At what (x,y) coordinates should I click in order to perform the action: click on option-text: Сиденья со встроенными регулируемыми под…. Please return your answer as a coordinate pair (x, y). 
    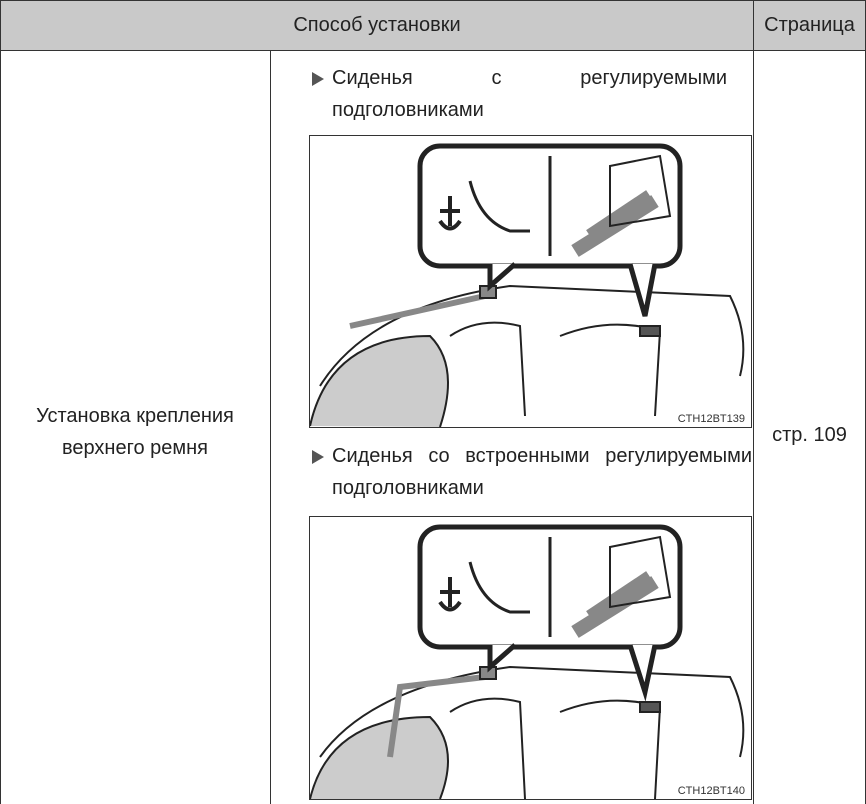
    Looking at the image, I should click on (542, 472).